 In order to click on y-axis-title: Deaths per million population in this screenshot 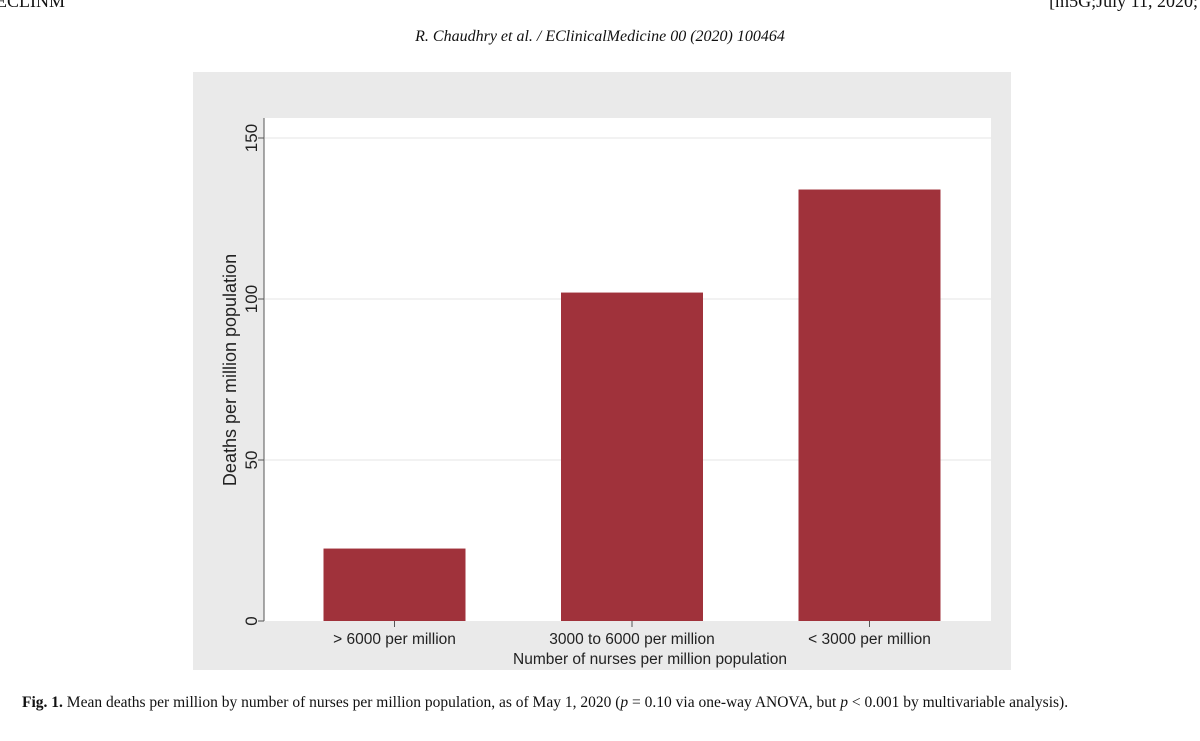, I will do `click(230, 370)`.